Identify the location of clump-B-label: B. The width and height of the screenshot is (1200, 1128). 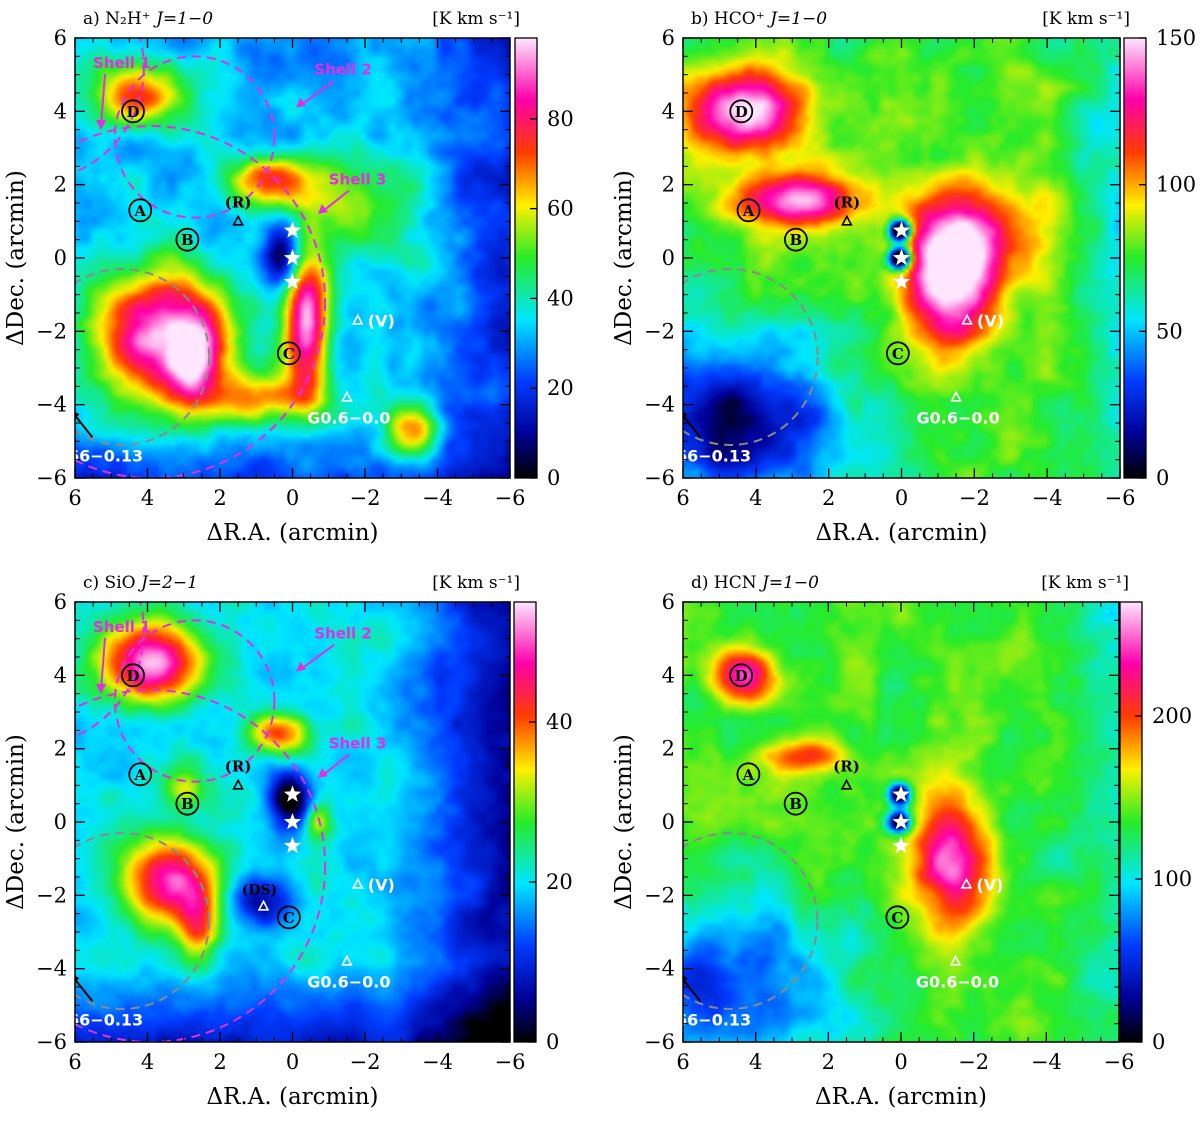
(187, 804).